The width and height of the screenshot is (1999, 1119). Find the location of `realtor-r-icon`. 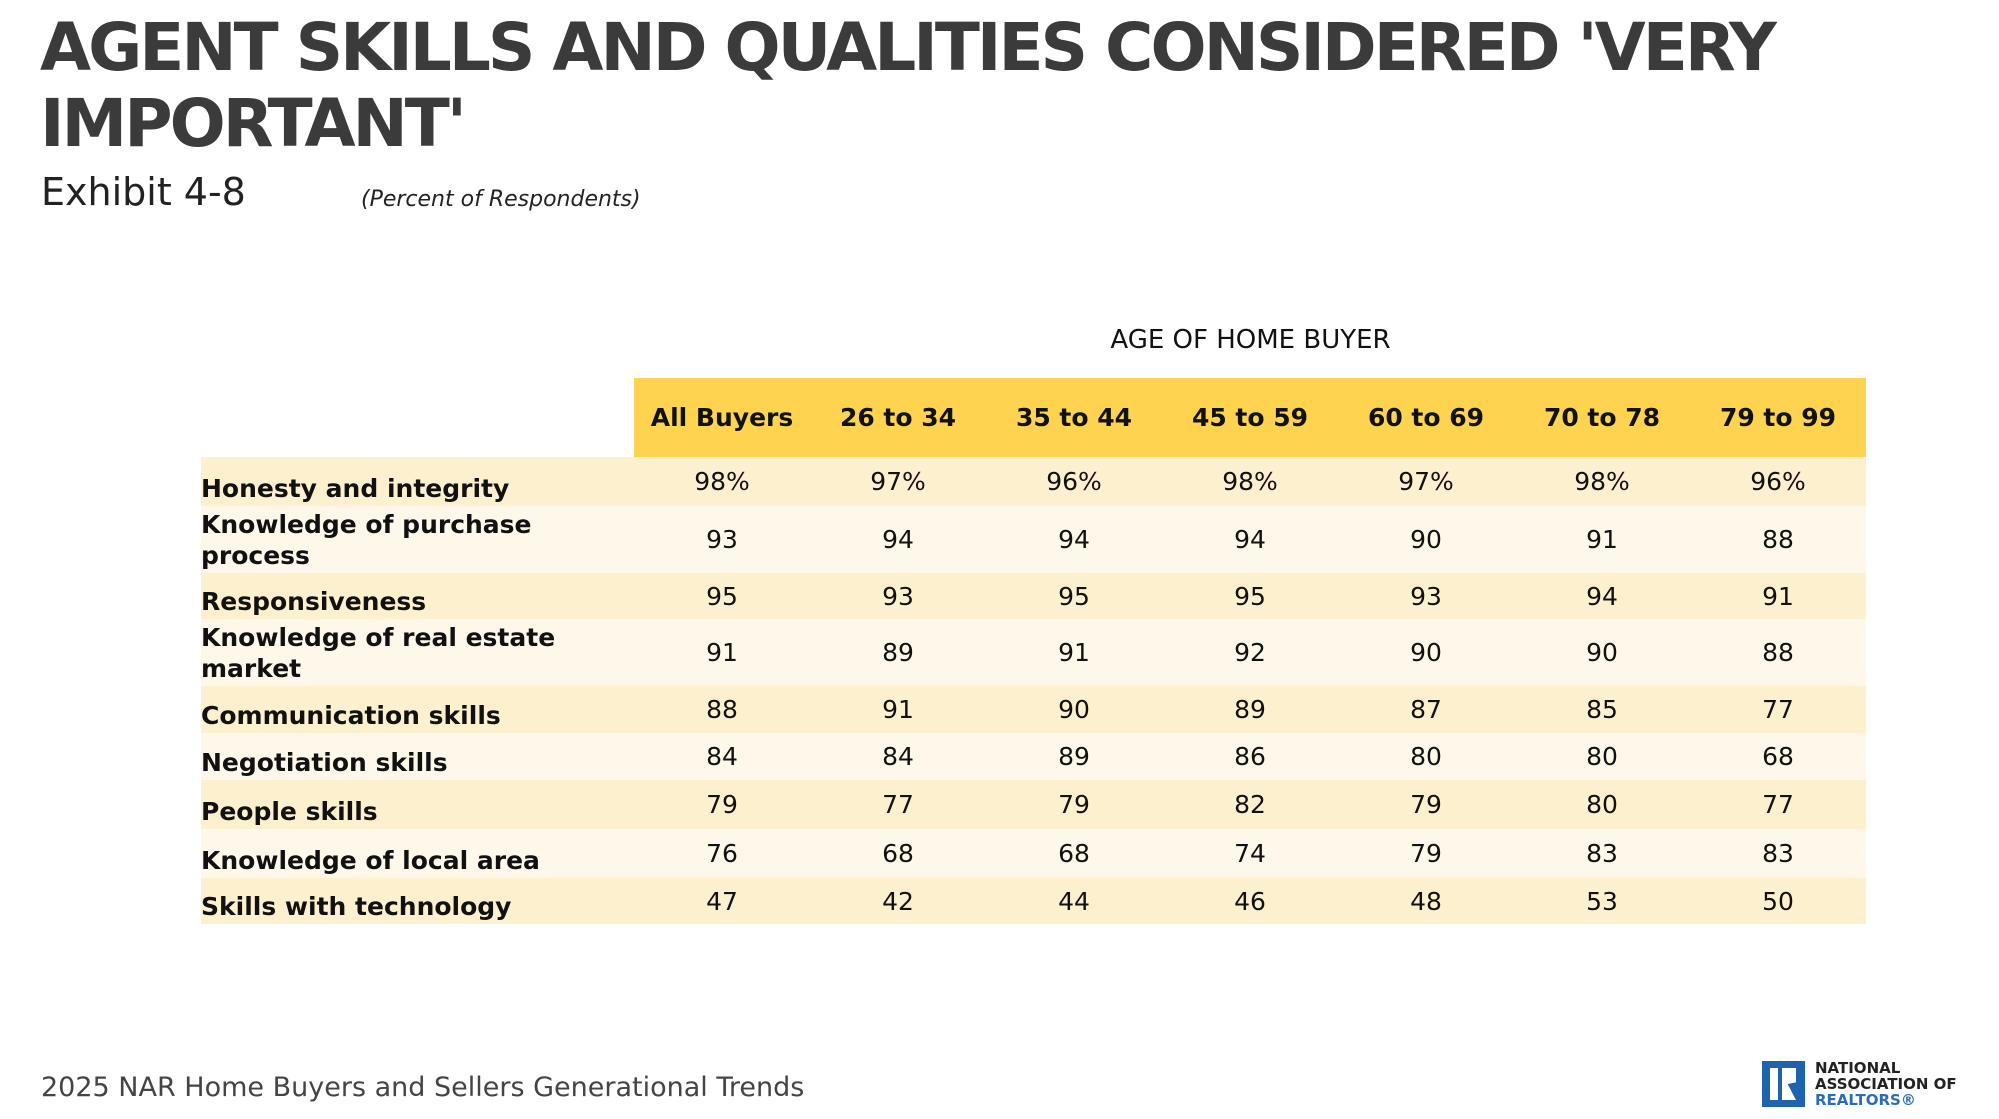

realtor-r-icon is located at coordinates (1783, 1084).